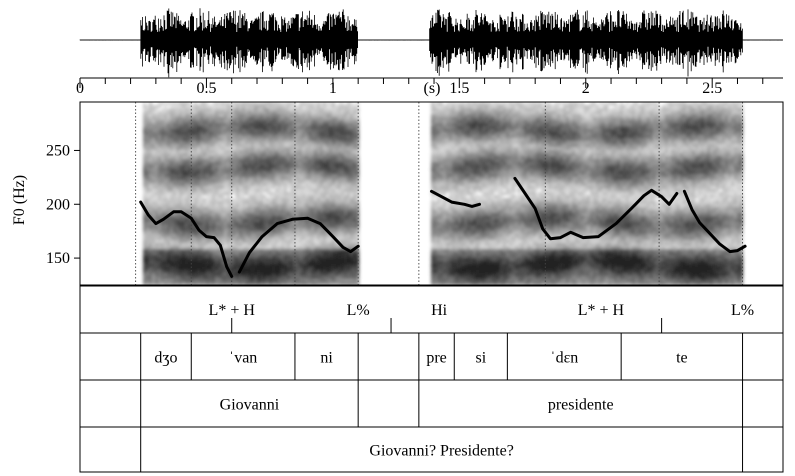  I want to click on time-tick-label: 2.5, so click(712, 88).